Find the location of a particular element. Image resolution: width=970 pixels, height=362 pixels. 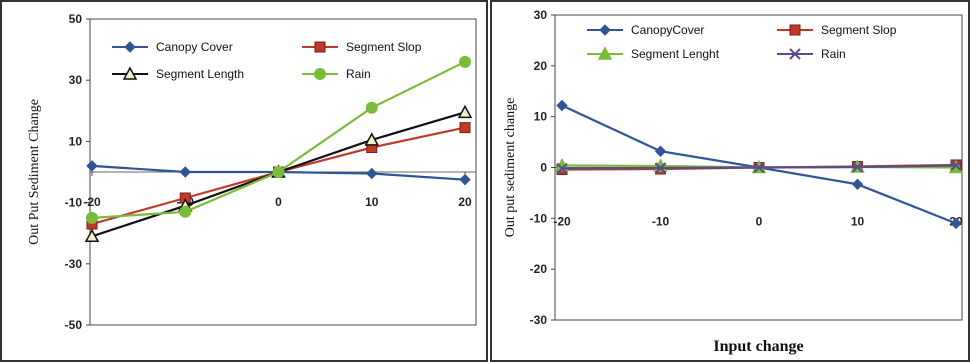

c2-x-tick-label: 10 is located at coordinates (858, 222).